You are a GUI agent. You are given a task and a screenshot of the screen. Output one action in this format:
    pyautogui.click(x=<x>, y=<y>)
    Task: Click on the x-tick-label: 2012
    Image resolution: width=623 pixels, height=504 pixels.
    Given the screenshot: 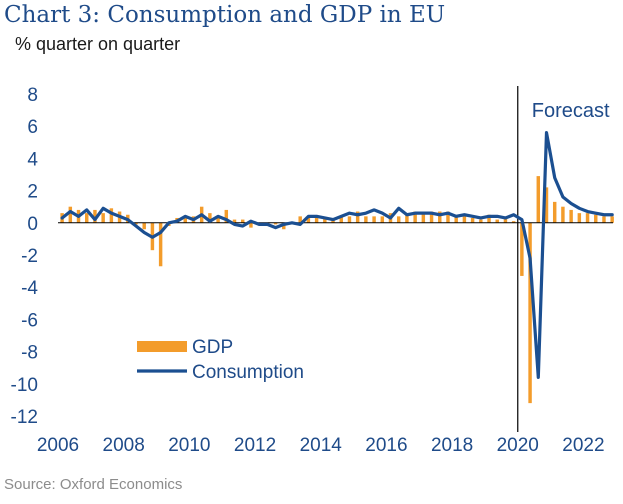 What is the action you would take?
    pyautogui.click(x=255, y=445)
    